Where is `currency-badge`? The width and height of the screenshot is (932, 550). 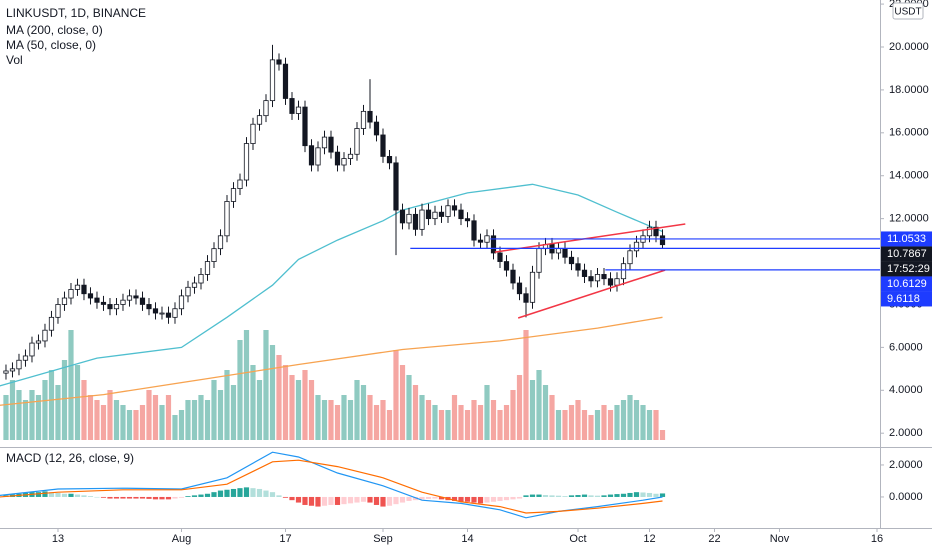
currency-badge is located at coordinates (908, 11).